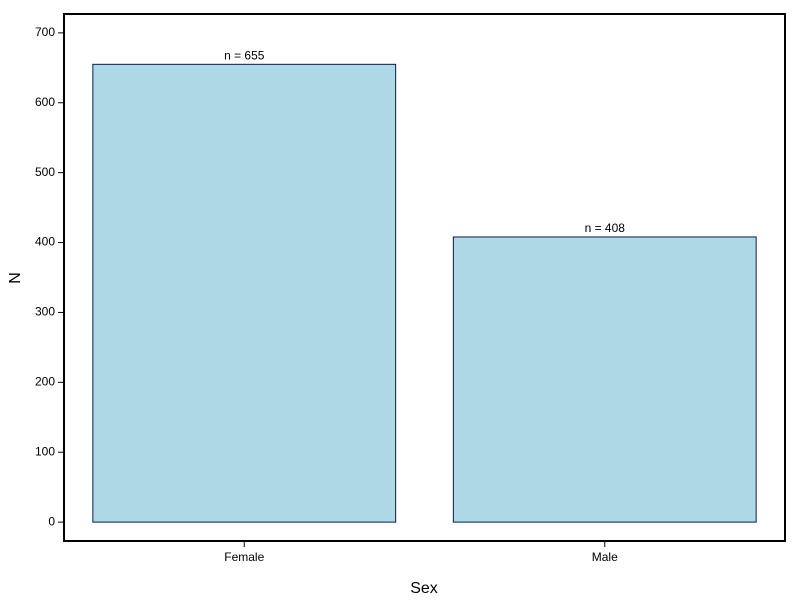  What do you see at coordinates (605, 557) in the screenshot?
I see `x-tick-label: Male` at bounding box center [605, 557].